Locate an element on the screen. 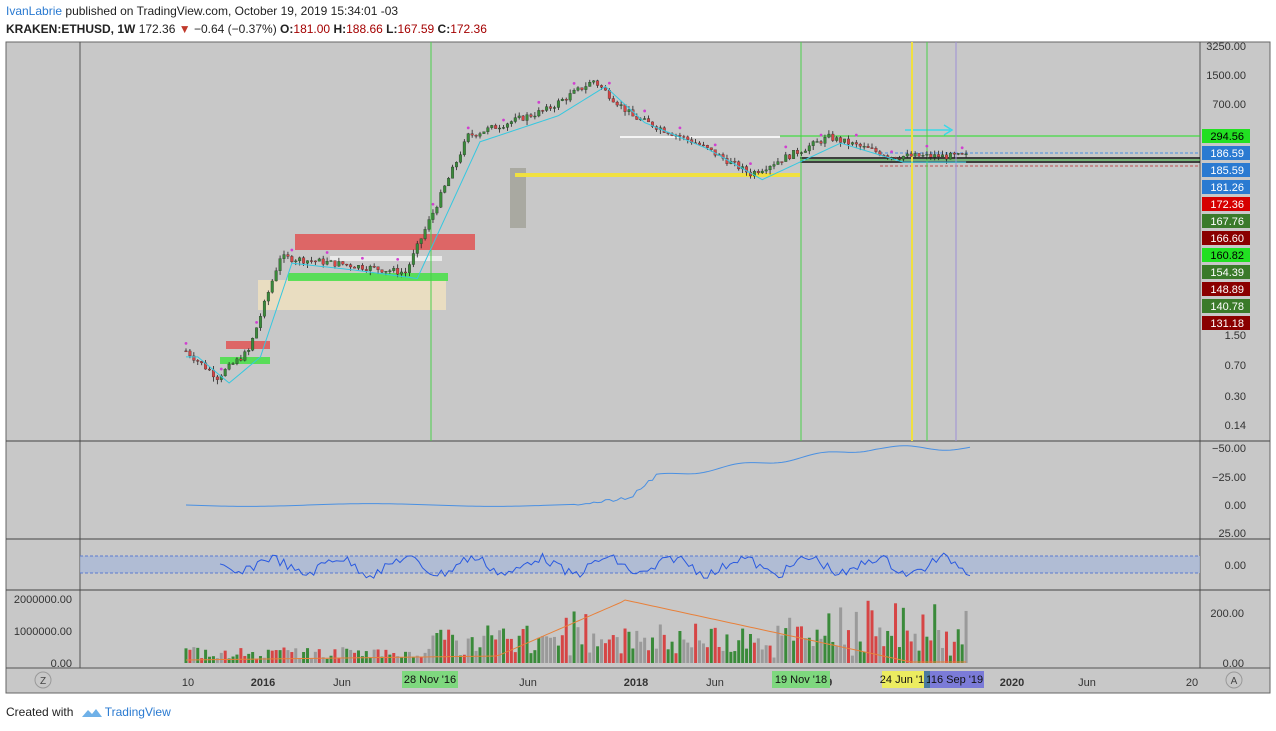  author-link: IvanLabrie is located at coordinates (34, 11).